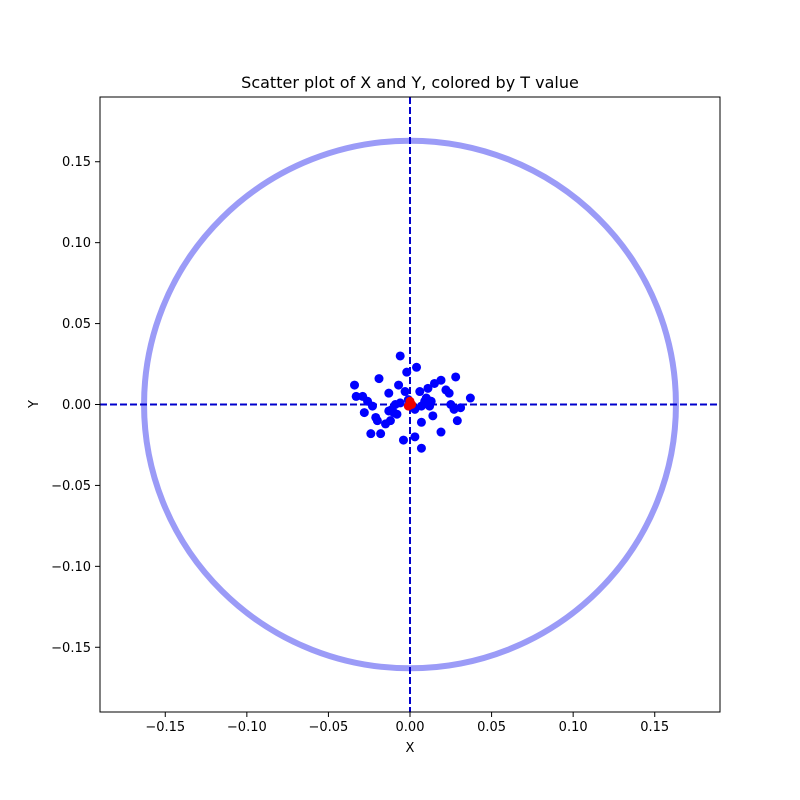 The width and height of the screenshot is (800, 800). Describe the element at coordinates (71, 648) in the screenshot. I see `y-tick-label: −0.15` at that location.